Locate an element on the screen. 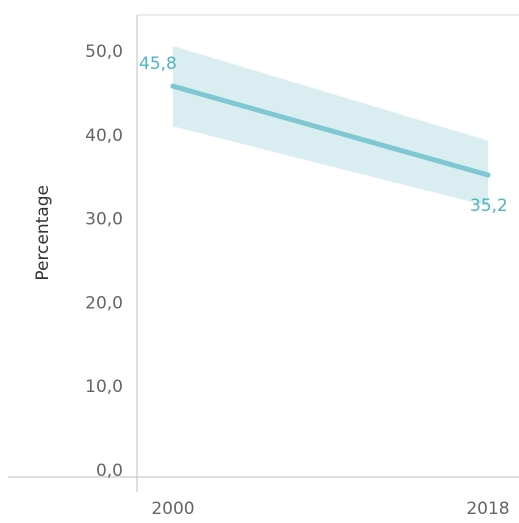 The image size is (519, 523). data-label: 45,8 is located at coordinates (158, 64).